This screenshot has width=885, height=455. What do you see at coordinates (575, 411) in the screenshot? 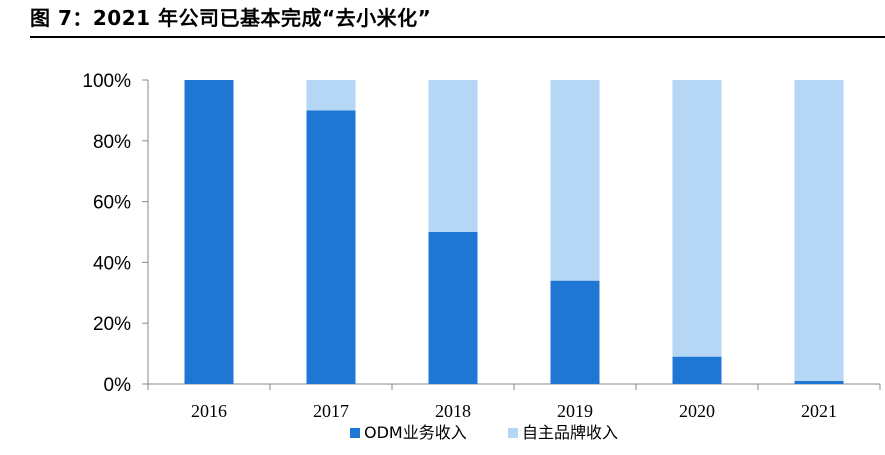
I see `x-tick-label: 2019` at bounding box center [575, 411].